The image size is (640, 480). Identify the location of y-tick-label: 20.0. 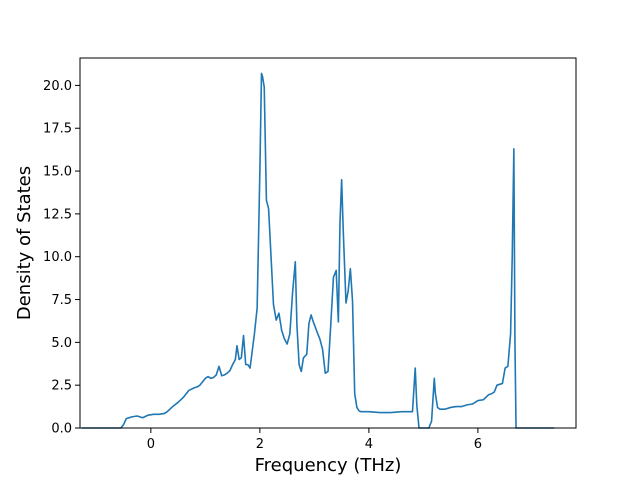
(57, 86).